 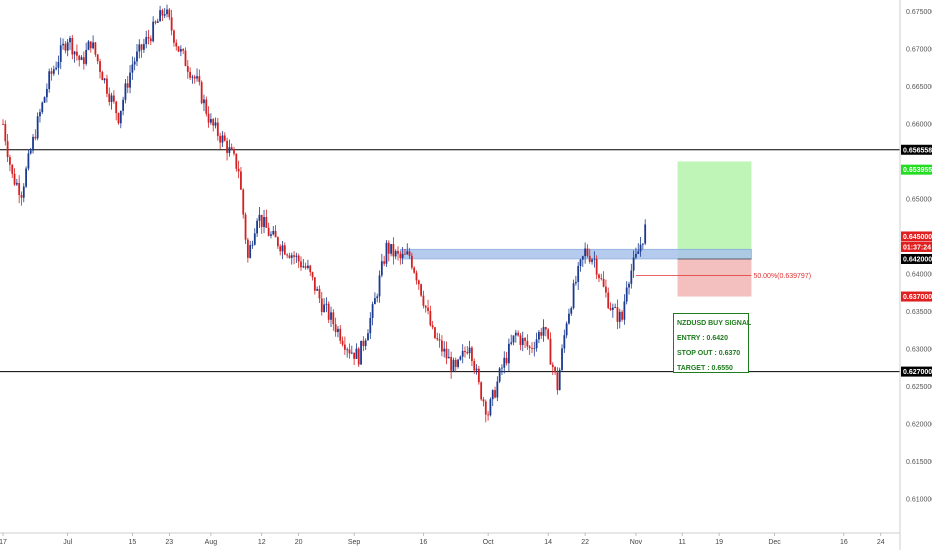 What do you see at coordinates (916, 169) in the screenshot?
I see `price-tag-bg` at bounding box center [916, 169].